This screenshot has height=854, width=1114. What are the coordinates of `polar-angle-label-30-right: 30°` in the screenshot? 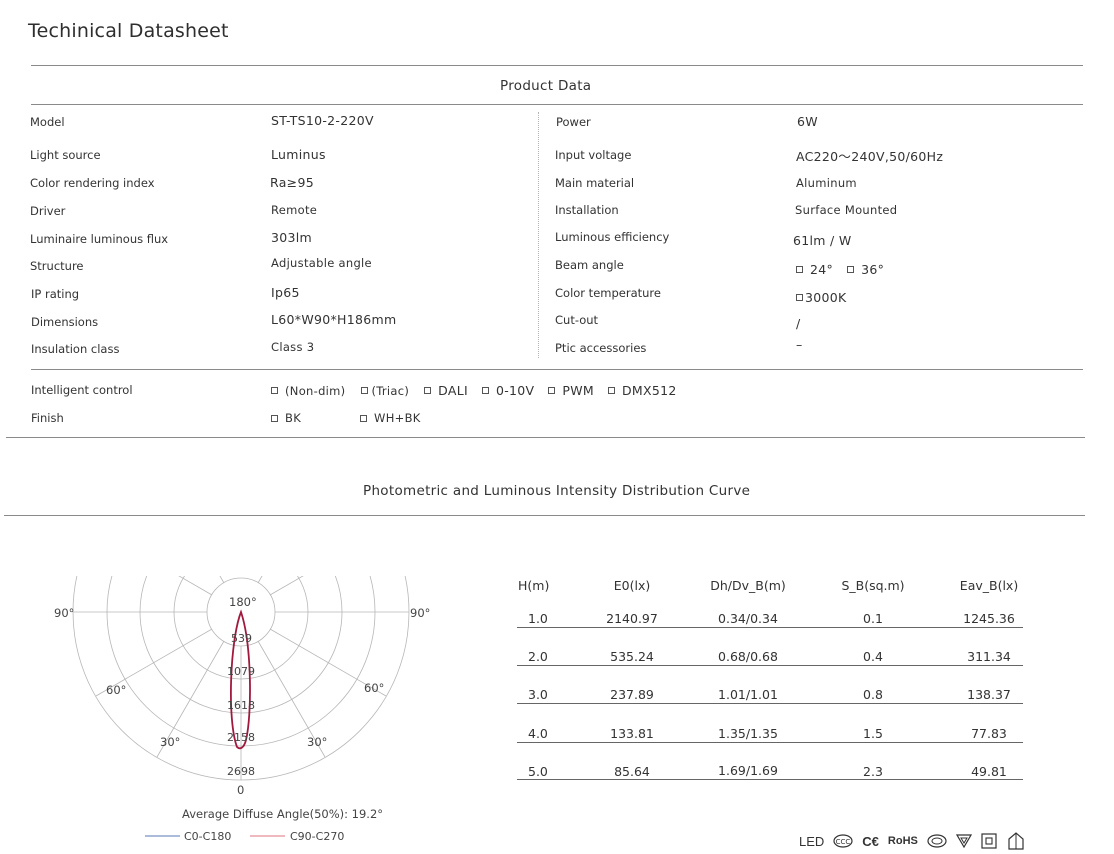 It's located at (317, 742).